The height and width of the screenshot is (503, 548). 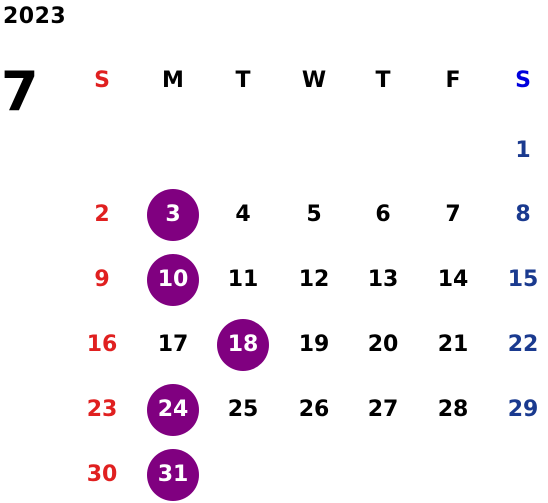 I want to click on day-5: 5, so click(x=314, y=214).